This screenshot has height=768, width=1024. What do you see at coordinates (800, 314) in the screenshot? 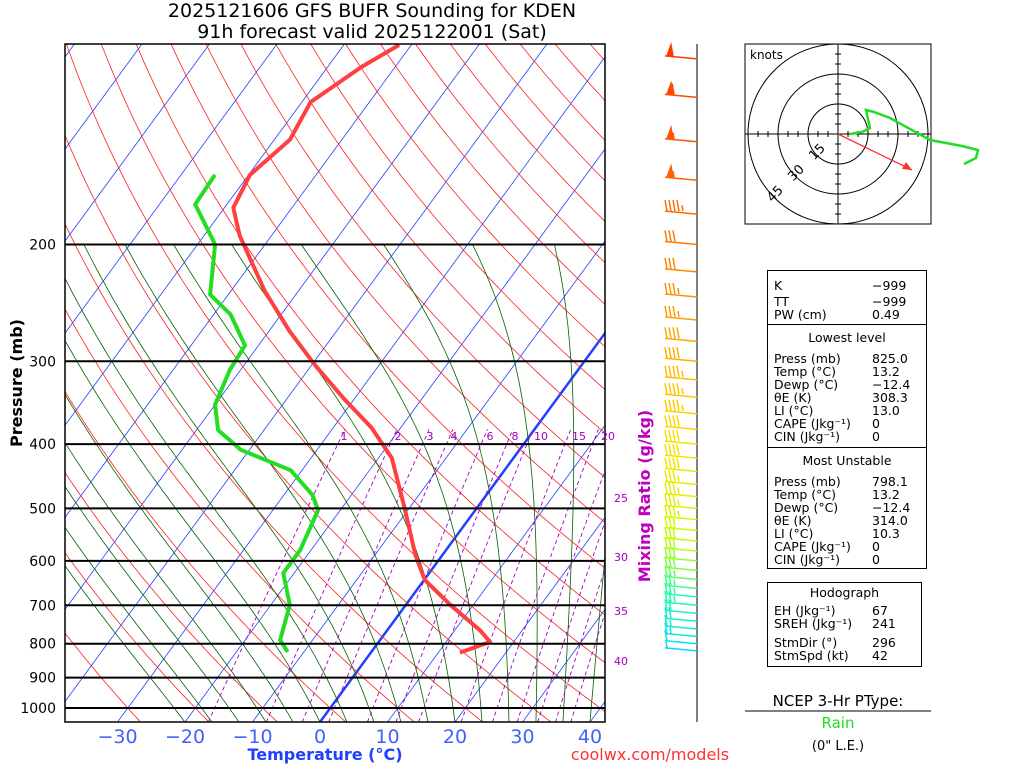
I see `pw-label: PW (cm)` at bounding box center [800, 314].